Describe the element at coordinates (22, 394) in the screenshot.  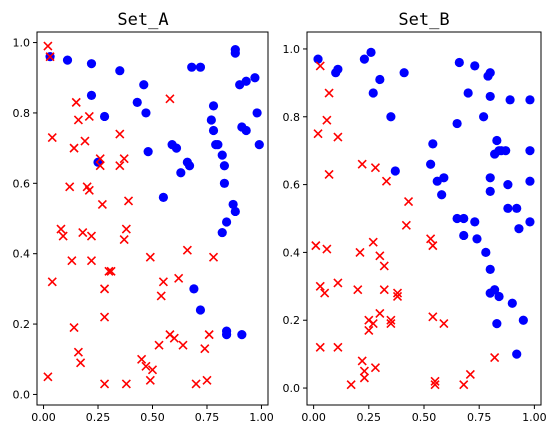
I see `y-tick-label: 0.0` at that location.